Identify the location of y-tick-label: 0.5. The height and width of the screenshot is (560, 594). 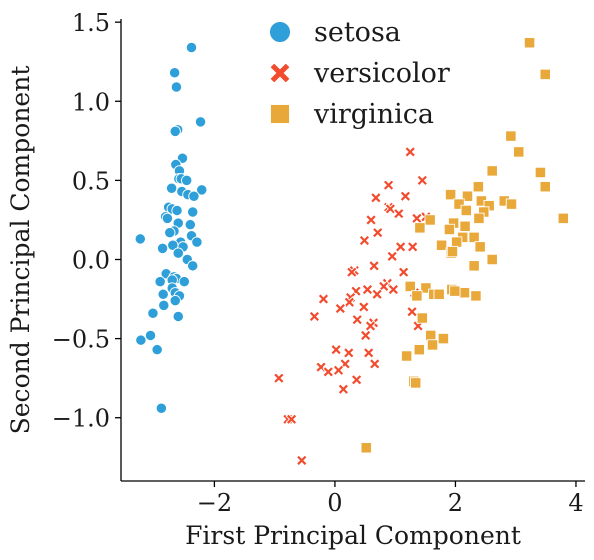
(91, 181).